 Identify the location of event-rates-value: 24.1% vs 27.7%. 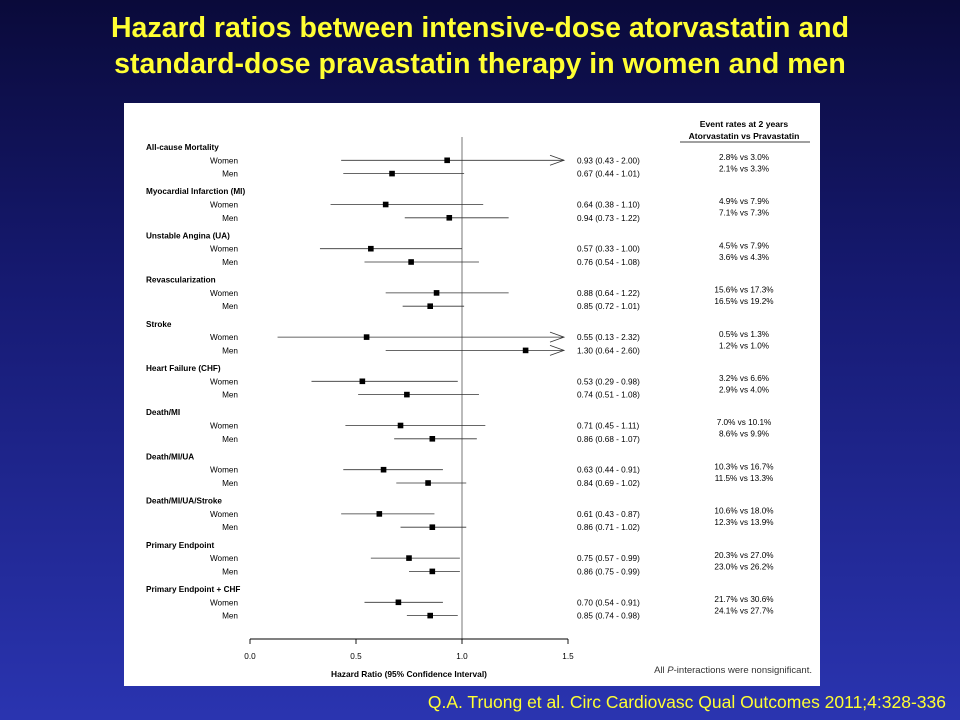
(743, 611).